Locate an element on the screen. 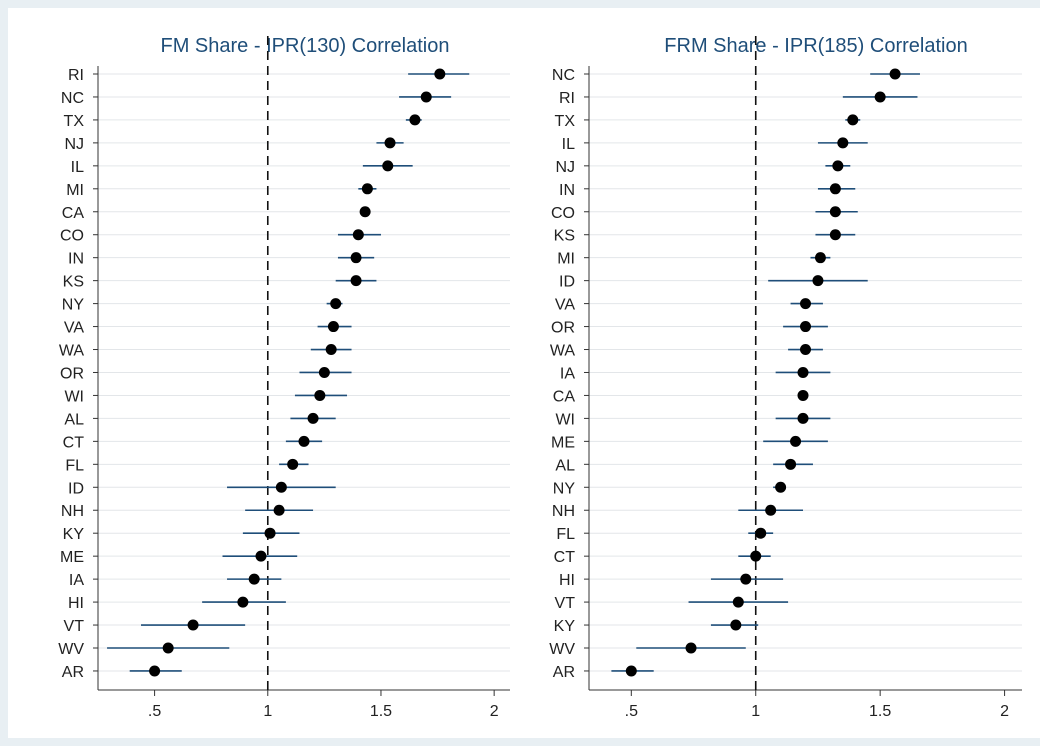  category-label: CO is located at coordinates (563, 213).